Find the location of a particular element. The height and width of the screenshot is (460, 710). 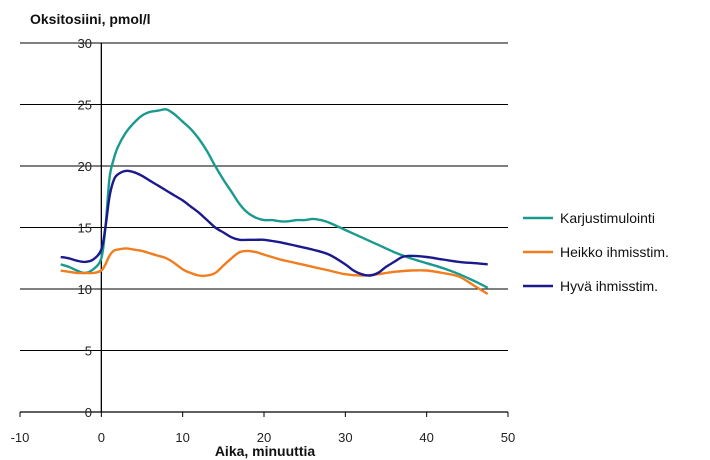

y-tick-label-15: 15 is located at coordinates (85, 228).